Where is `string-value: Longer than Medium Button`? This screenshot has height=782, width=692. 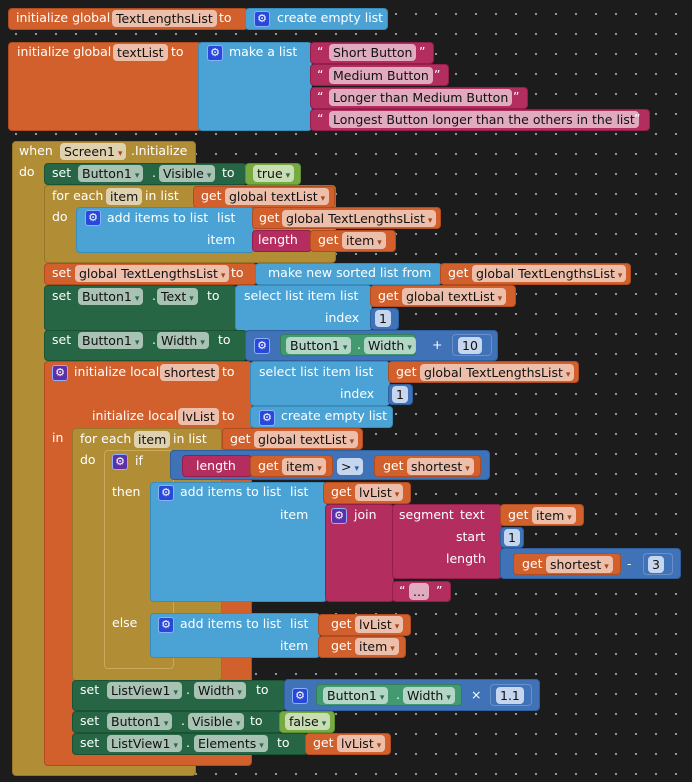 string-value: Longer than Medium Button is located at coordinates (421, 97).